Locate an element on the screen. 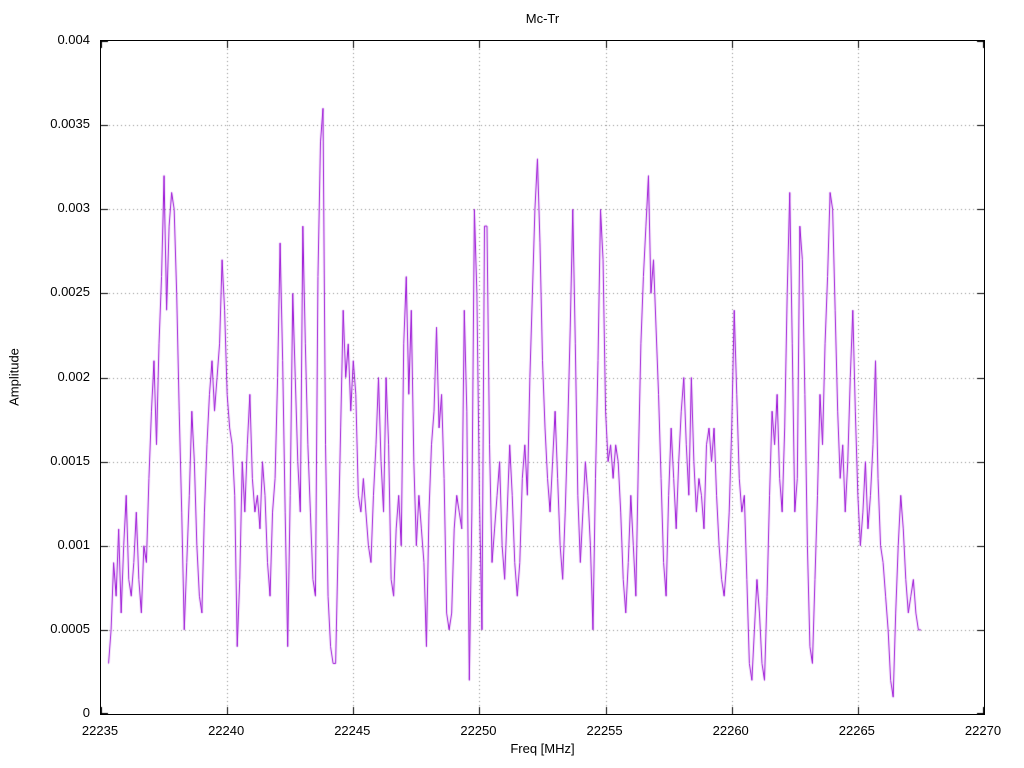  x-tick-label: 22235 is located at coordinates (100, 730).